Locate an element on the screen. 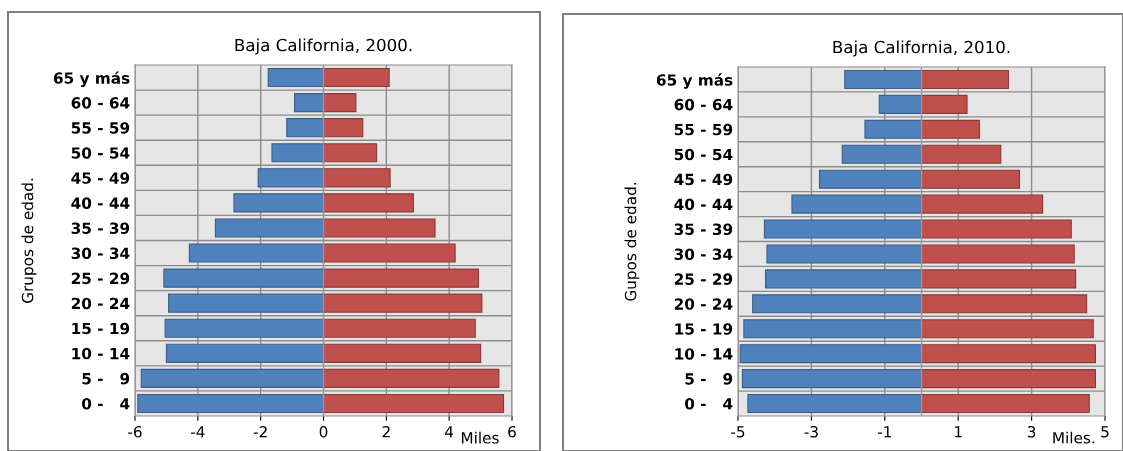 Image resolution: width=1123 pixels, height=451 pixels. x-tick-label: -3 is located at coordinates (811, 431).